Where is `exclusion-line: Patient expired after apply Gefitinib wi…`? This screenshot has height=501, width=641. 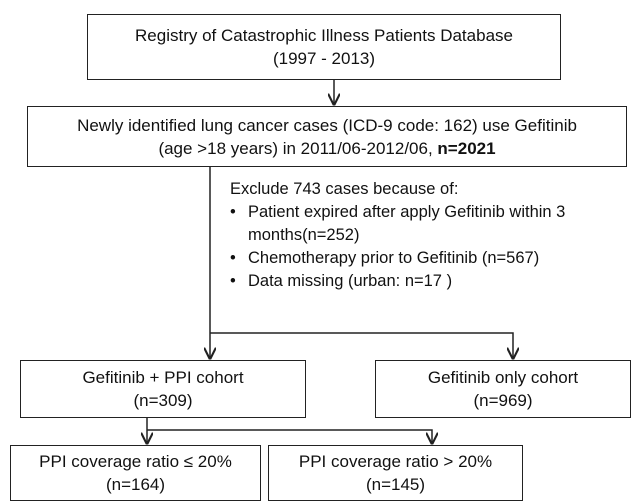 exclusion-line: Patient expired after apply Gefitinib wi… is located at coordinates (407, 212).